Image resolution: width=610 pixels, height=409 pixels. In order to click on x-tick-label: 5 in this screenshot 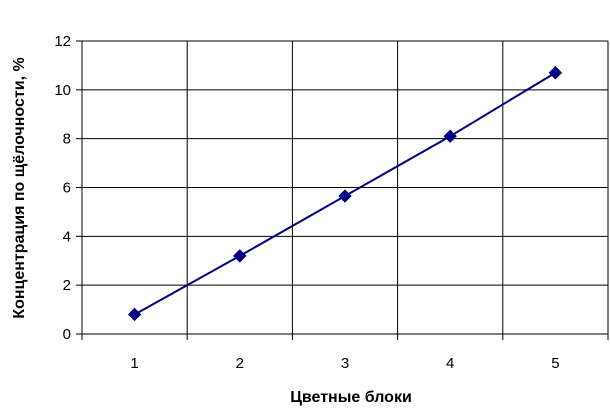, I will do `click(555, 363)`.